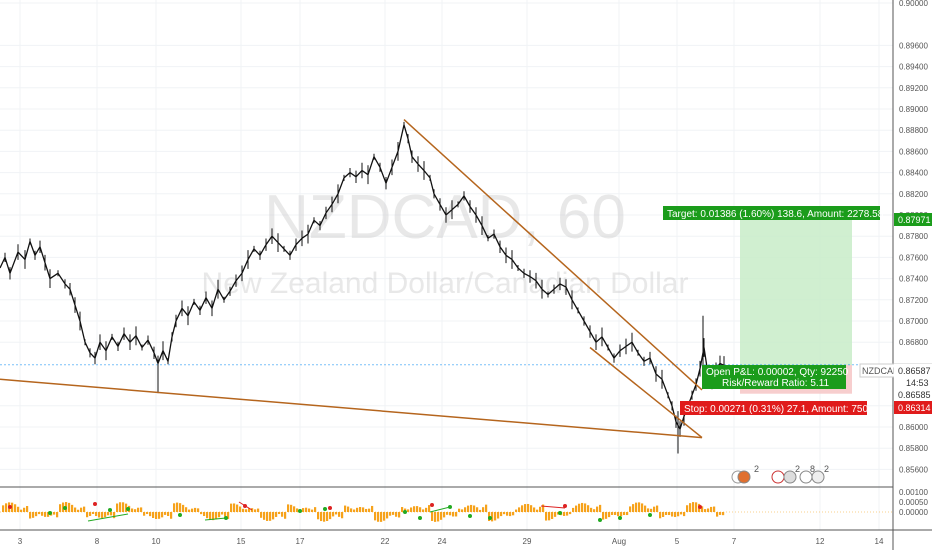  I want to click on time-tick-label: 17, so click(300, 541).